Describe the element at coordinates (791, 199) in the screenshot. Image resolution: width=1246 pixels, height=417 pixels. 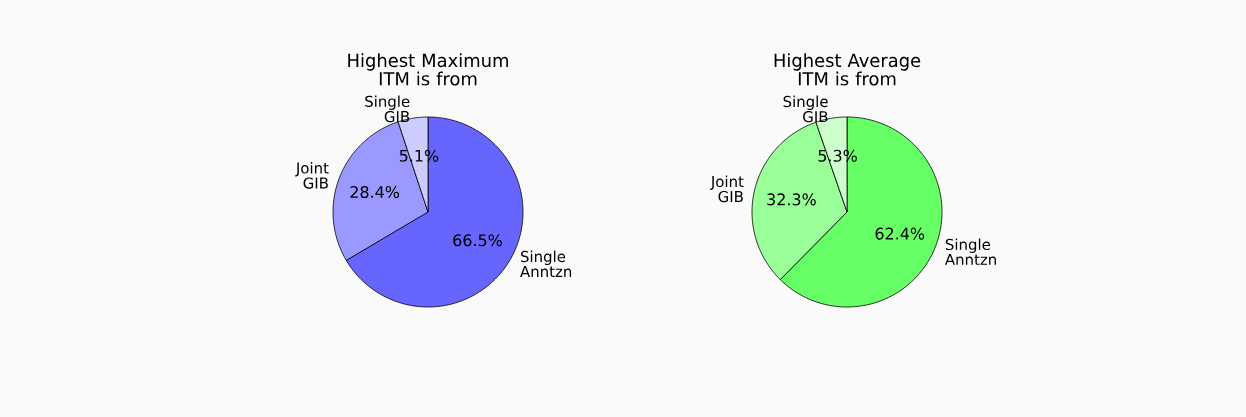
I see `data-label: 32.3%` at that location.